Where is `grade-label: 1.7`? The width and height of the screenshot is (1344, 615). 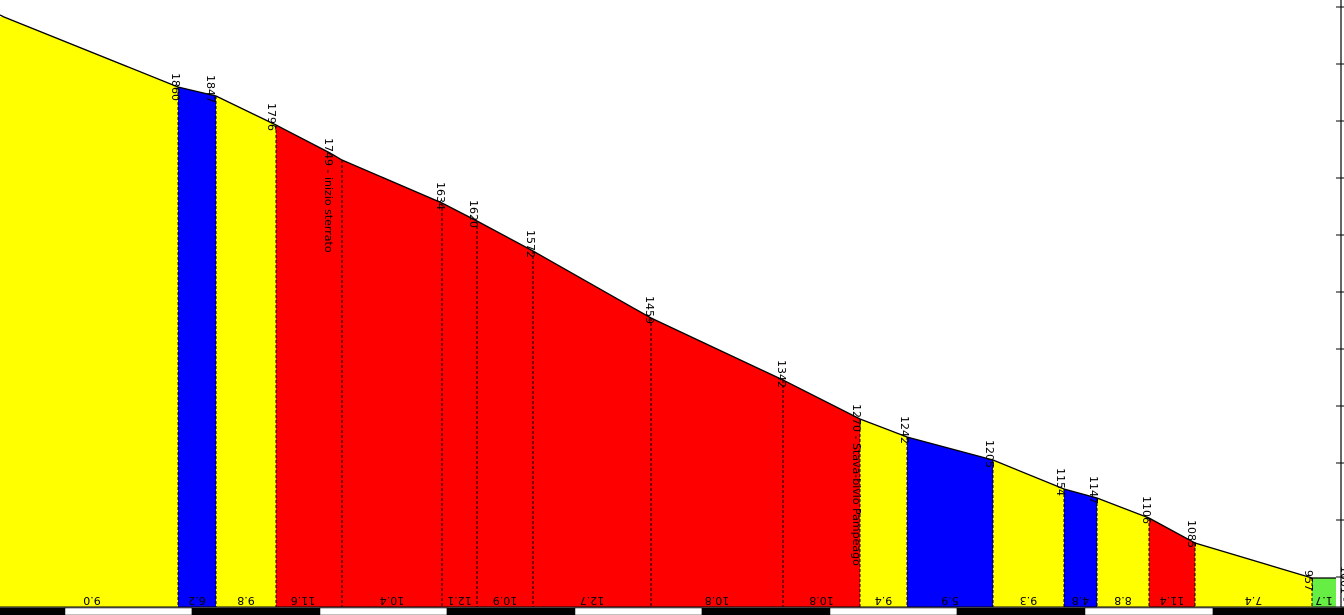 grade-label: 1.7 is located at coordinates (1324, 600).